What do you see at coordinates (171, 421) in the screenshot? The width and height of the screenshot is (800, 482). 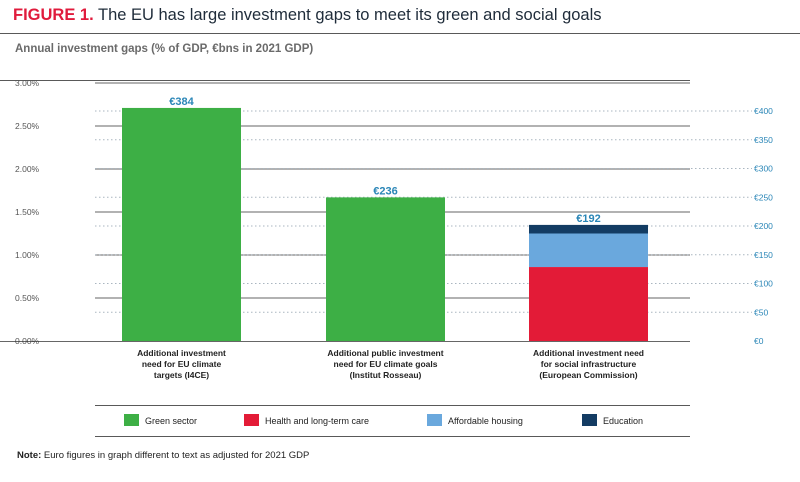 I see `legend-label: Green sector` at bounding box center [171, 421].